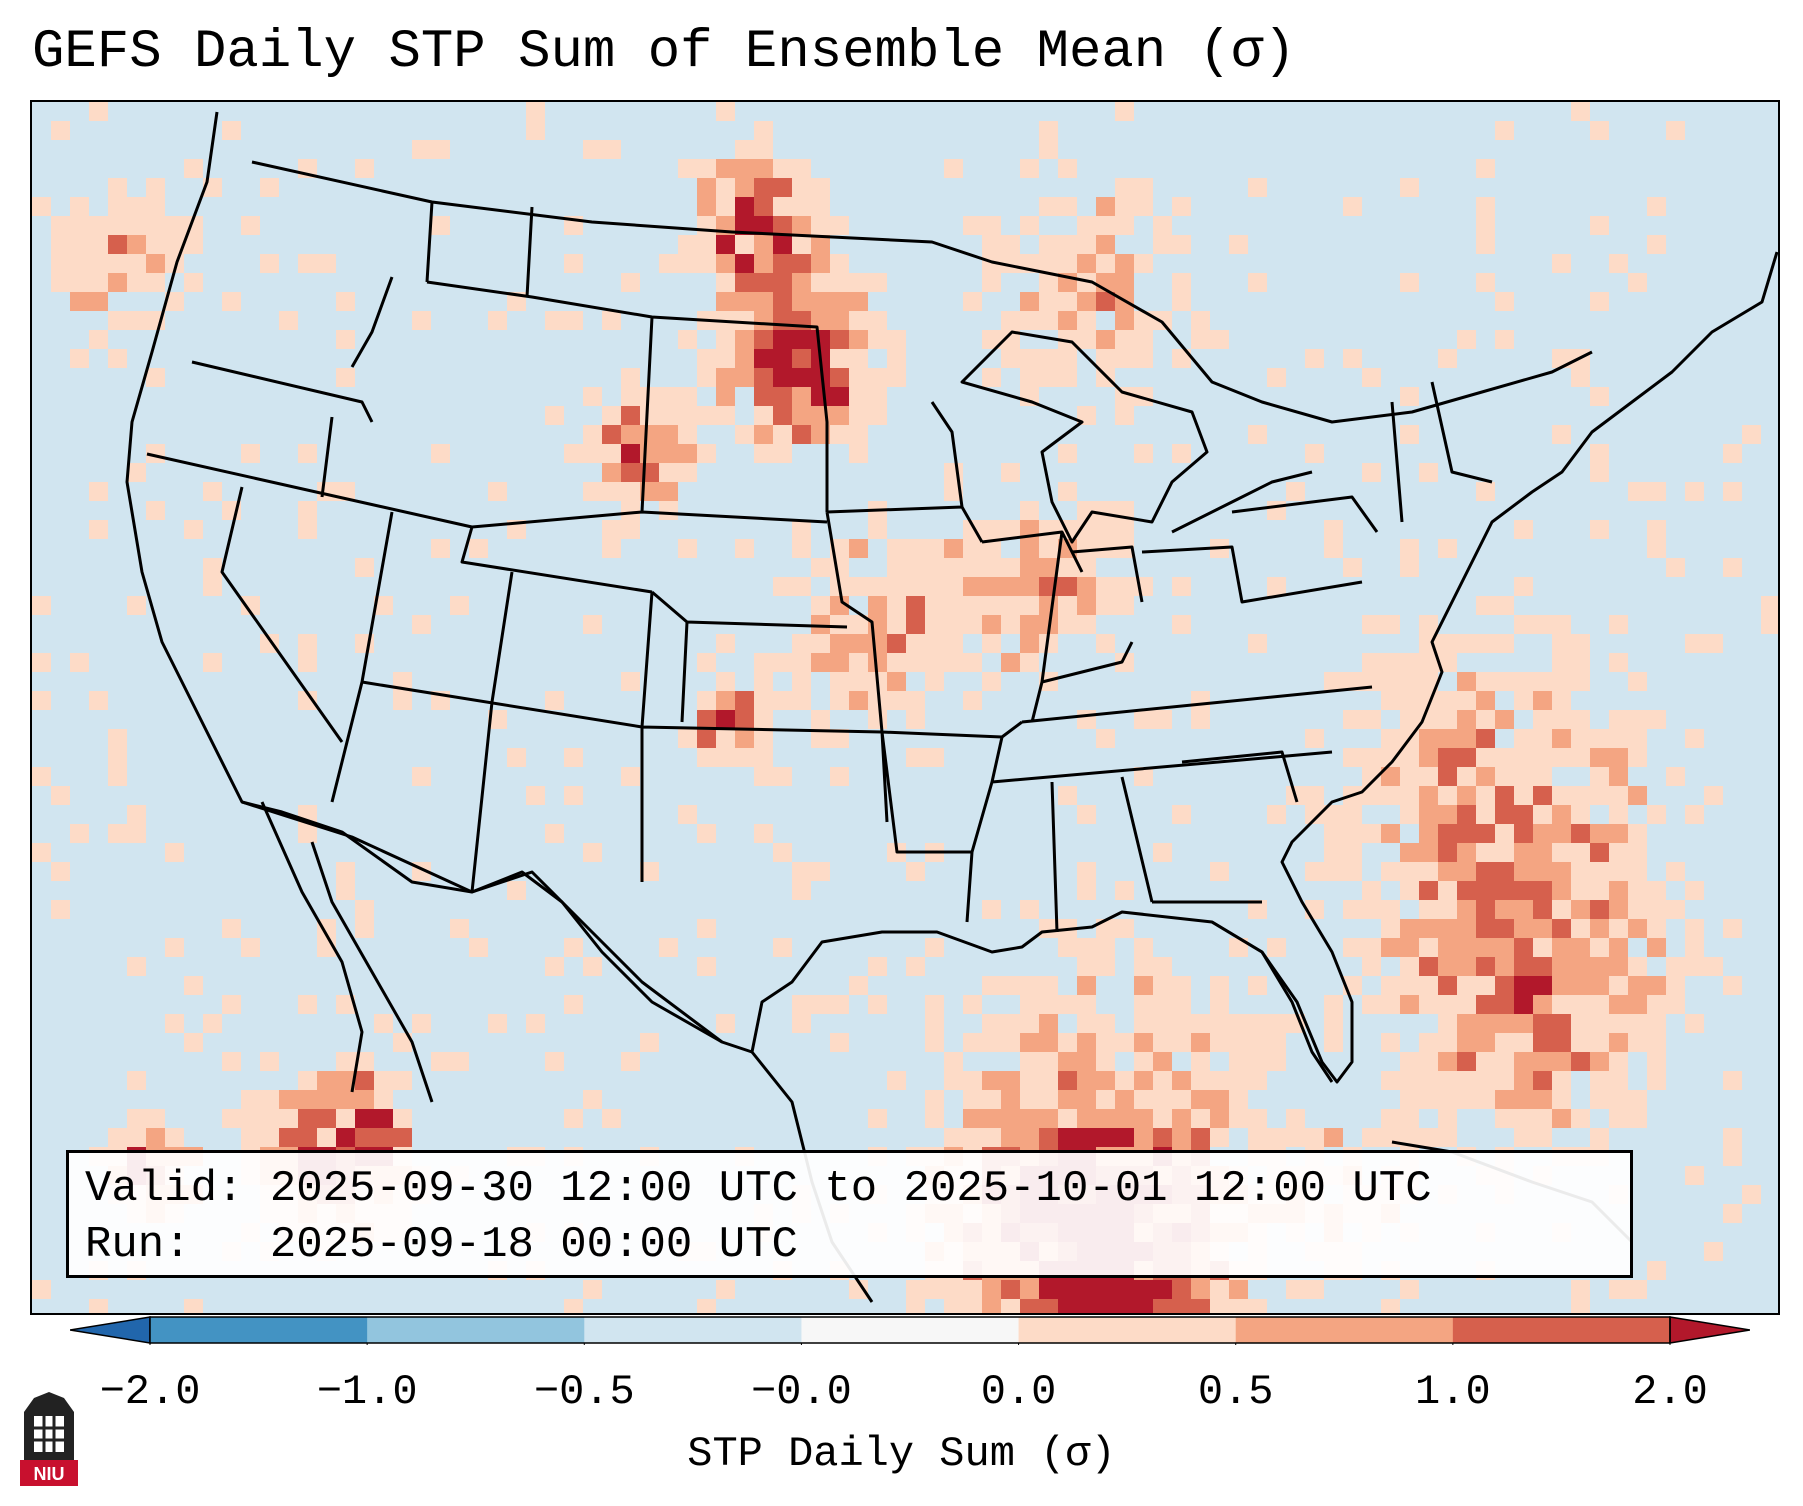 Image resolution: width=1803 pixels, height=1506 pixels. What do you see at coordinates (110, 1330) in the screenshot?
I see `colorbar-extend-low` at bounding box center [110, 1330].